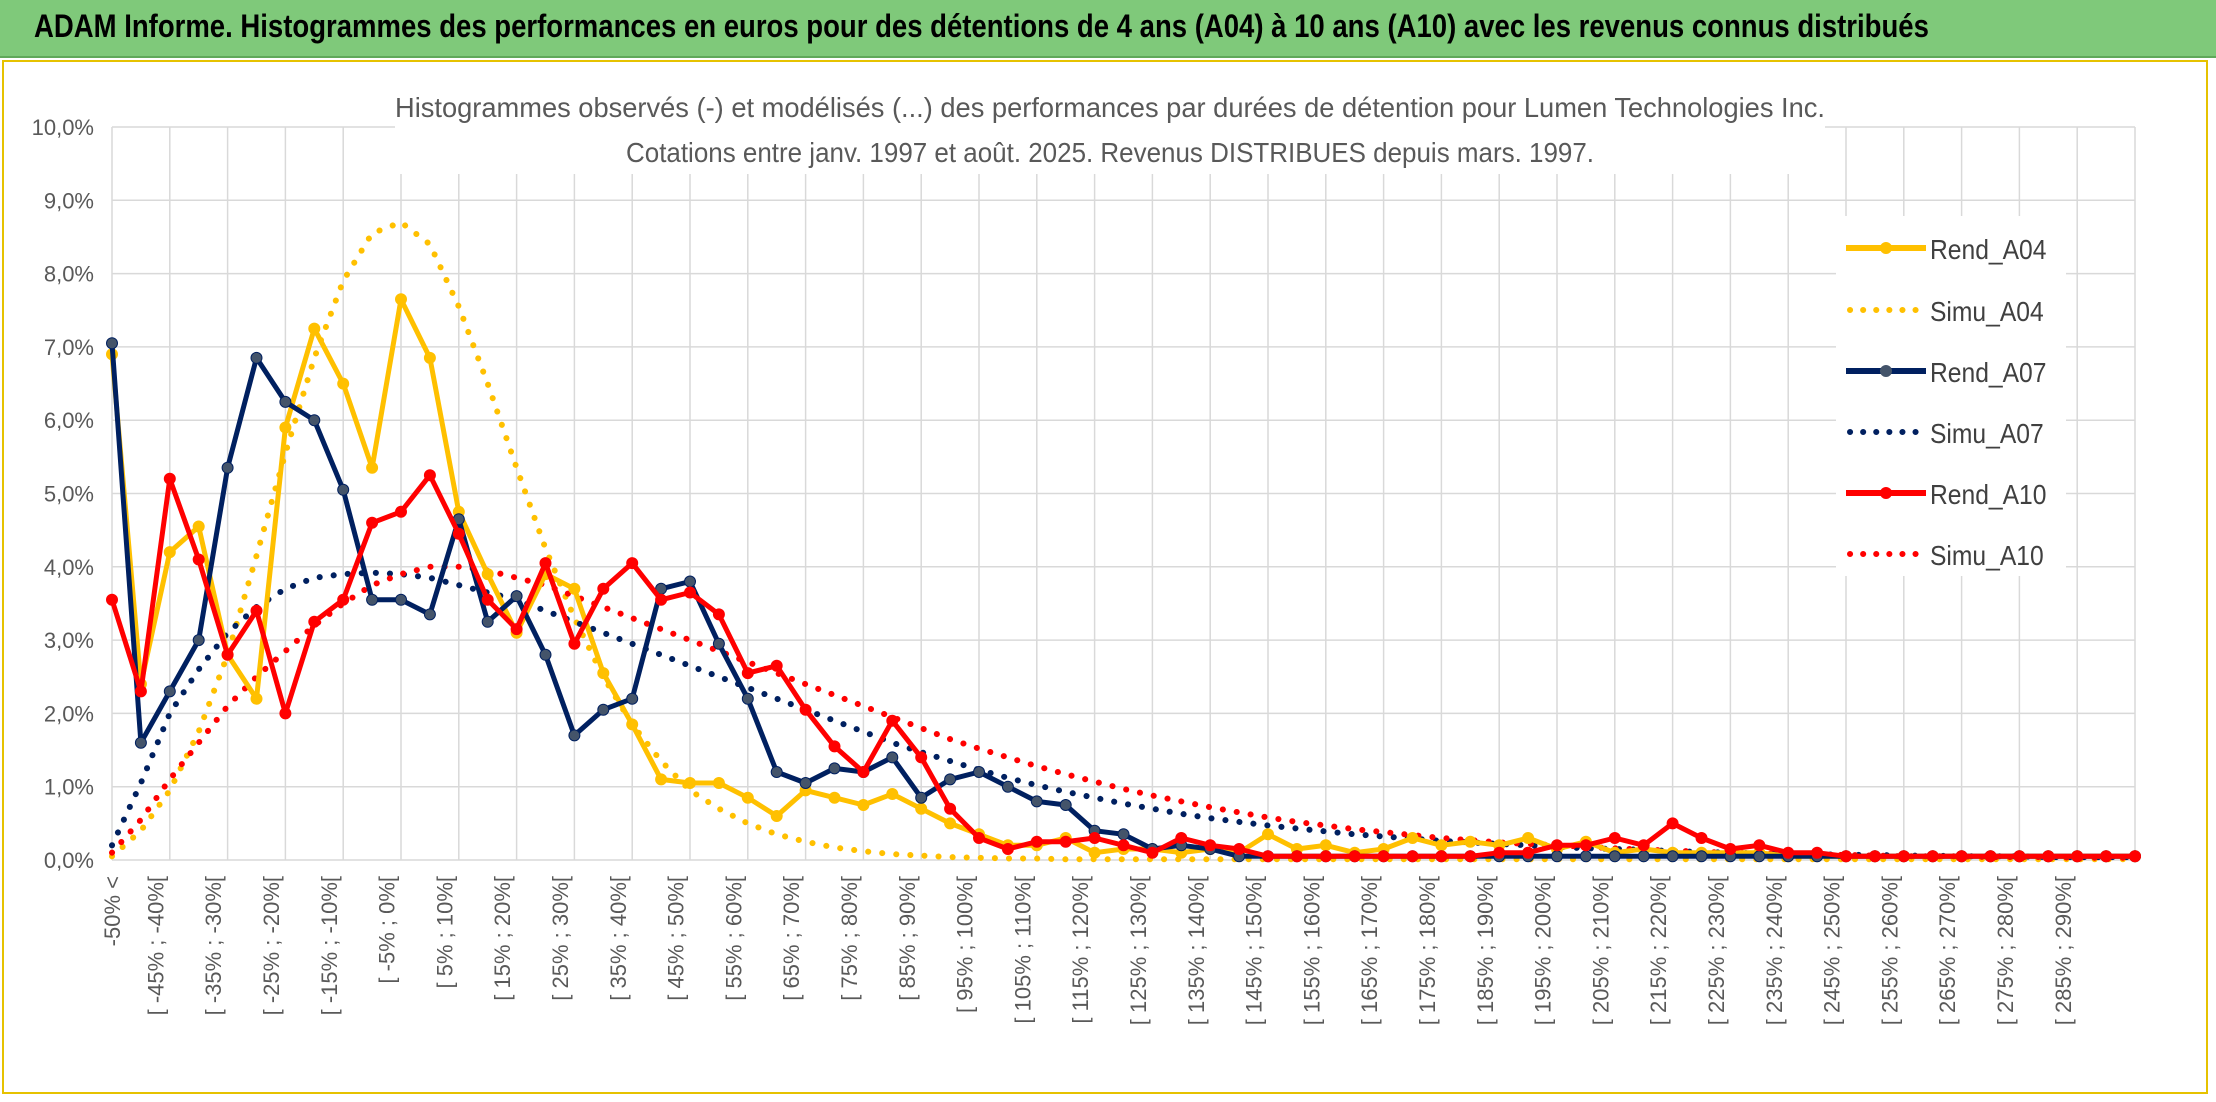 The width and height of the screenshot is (2216, 1102). What do you see at coordinates (1832, 950) in the screenshot?
I see `x-tick-label: [ 245% ; 250%[` at bounding box center [1832, 950].